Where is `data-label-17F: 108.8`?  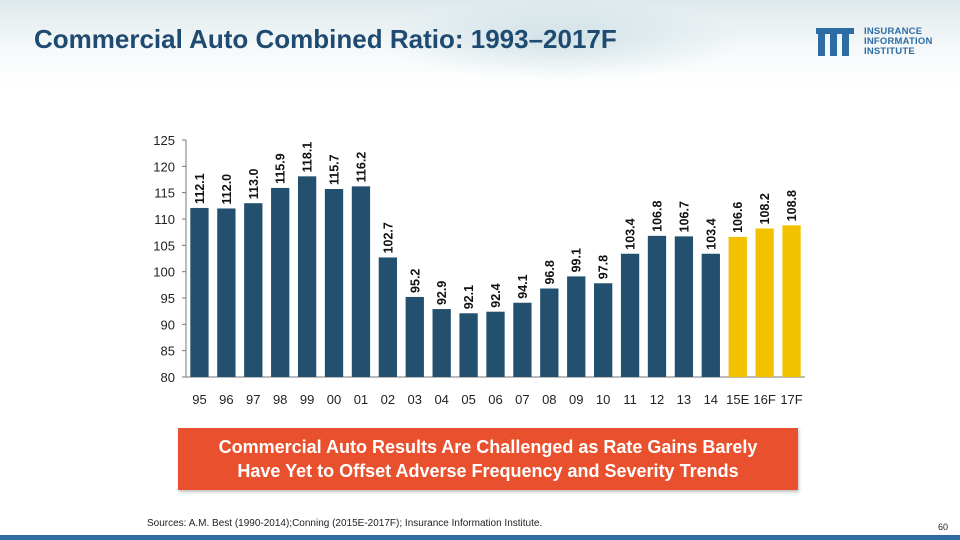 data-label-17F: 108.8 is located at coordinates (792, 205).